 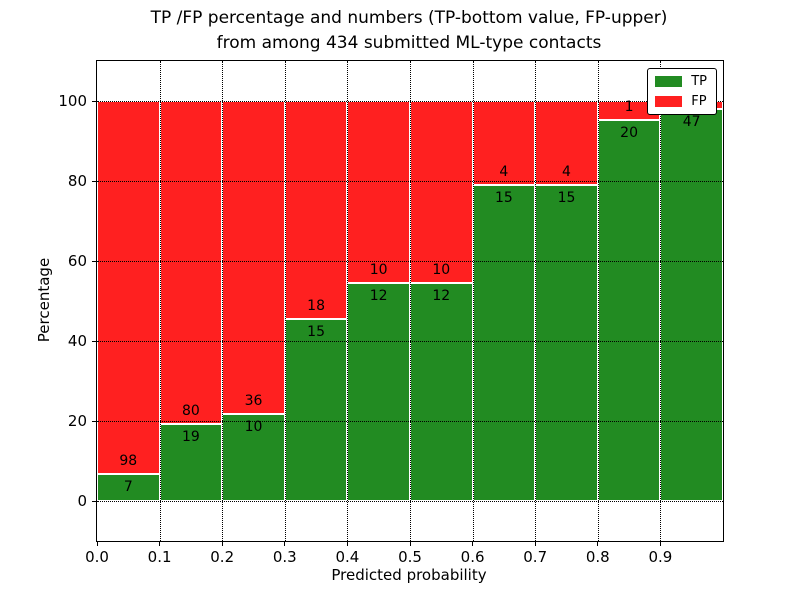 What do you see at coordinates (347, 557) in the screenshot?
I see `x-tick-label: 0.4` at bounding box center [347, 557].